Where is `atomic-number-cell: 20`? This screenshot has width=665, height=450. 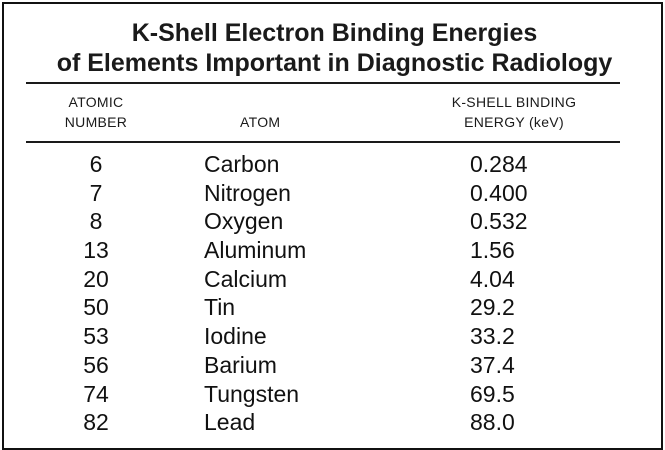 atomic-number-cell: 20 is located at coordinates (96, 278).